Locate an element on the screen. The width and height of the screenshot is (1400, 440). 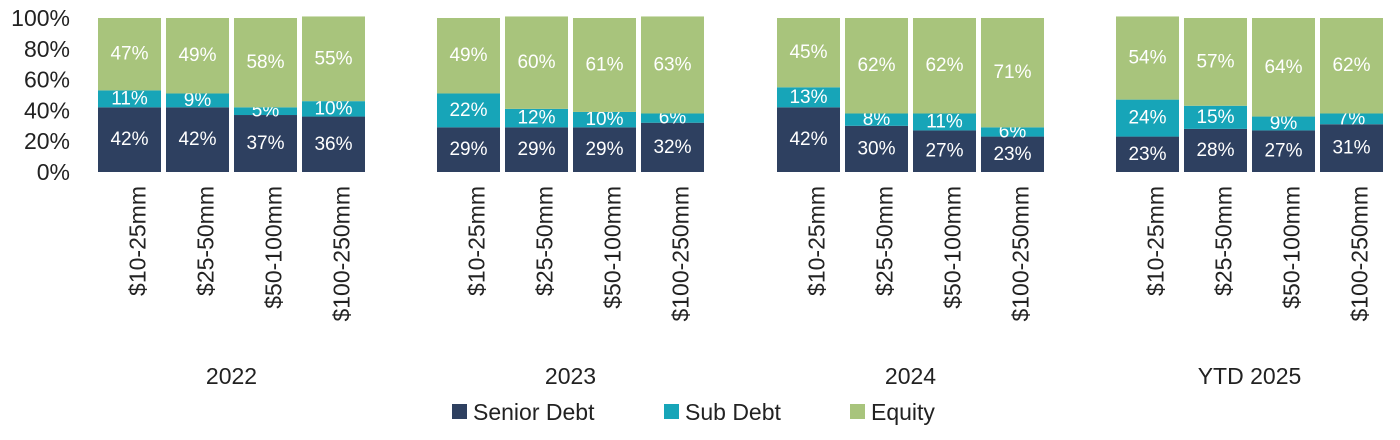
legend: Senior Debt Sub Debt Equity is located at coordinates (693, 412).